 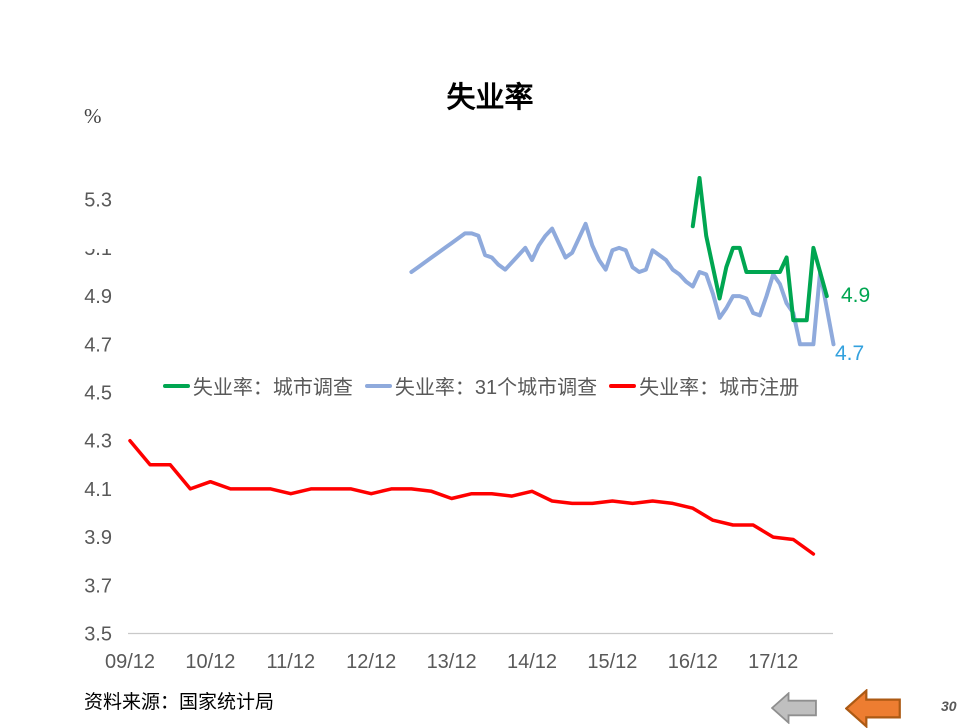 I want to click on x-tick-label: 11/12, so click(x=291, y=662).